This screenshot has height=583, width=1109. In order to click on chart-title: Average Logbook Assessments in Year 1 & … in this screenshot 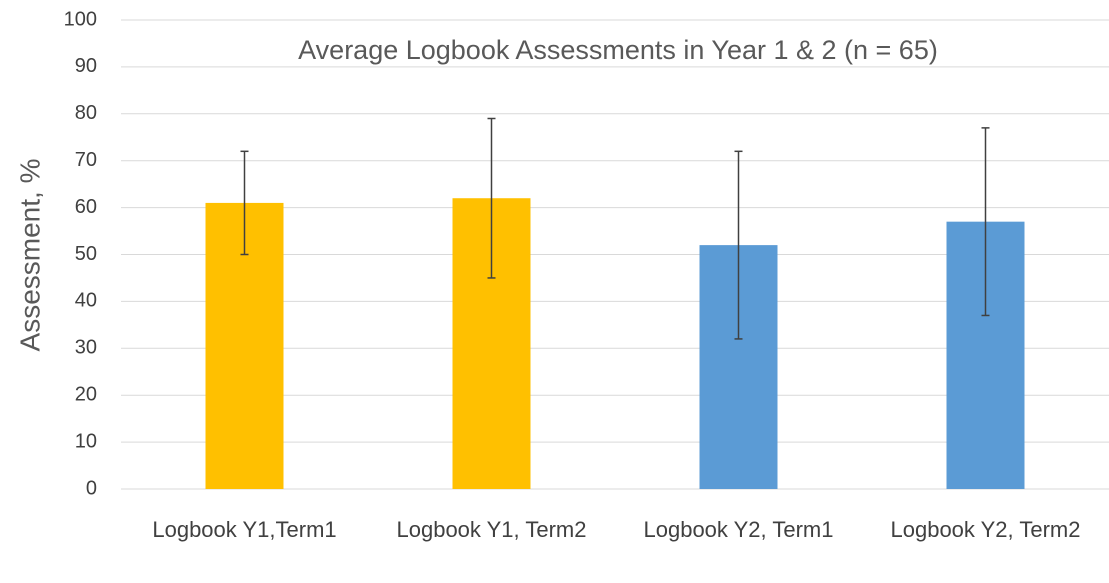, I will do `click(618, 50)`.